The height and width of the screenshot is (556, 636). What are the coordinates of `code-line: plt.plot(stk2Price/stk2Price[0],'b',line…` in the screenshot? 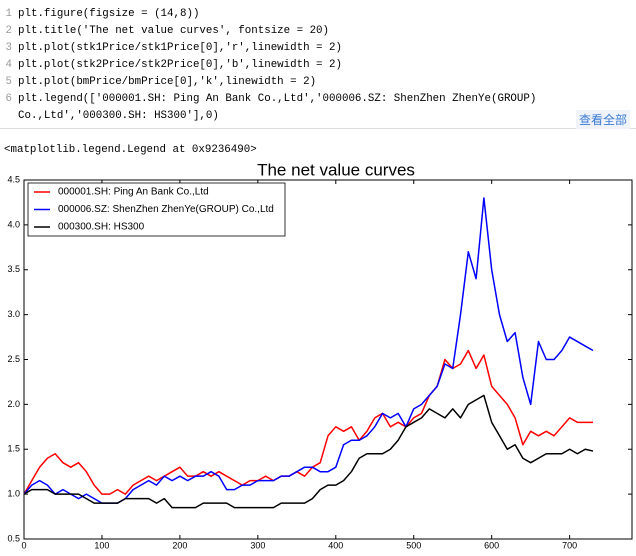 It's located at (180, 65).